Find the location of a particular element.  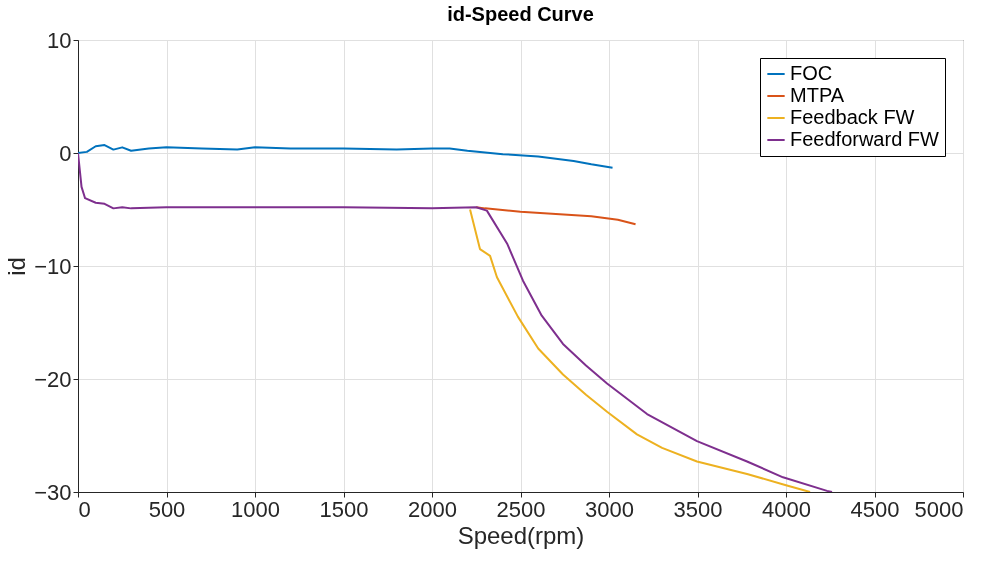

x-tick-label: 1000 is located at coordinates (255, 509).